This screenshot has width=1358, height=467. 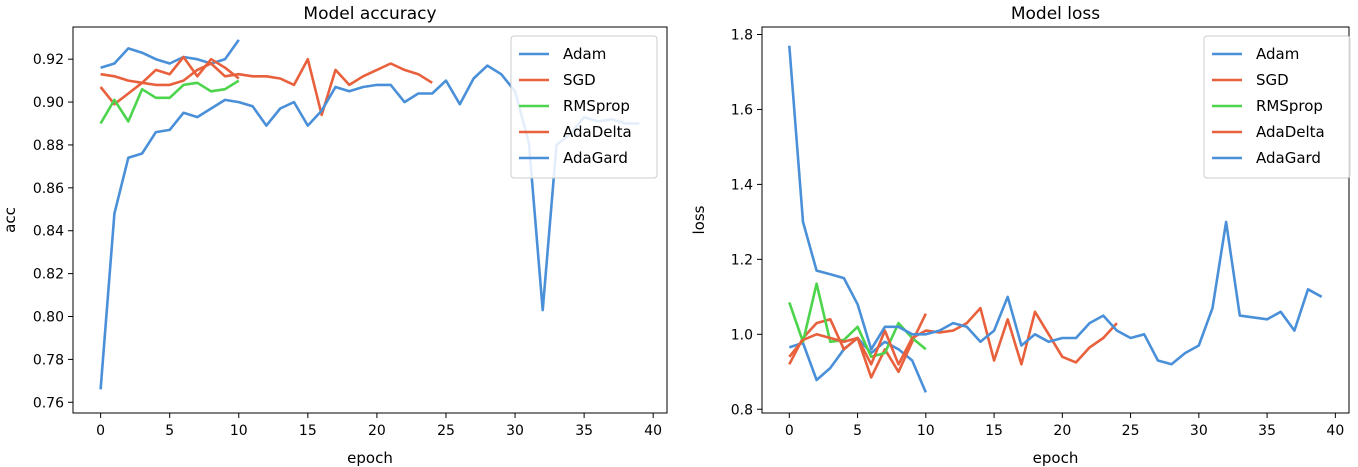 What do you see at coordinates (1055, 14) in the screenshot?
I see `chart-title: Model loss` at bounding box center [1055, 14].